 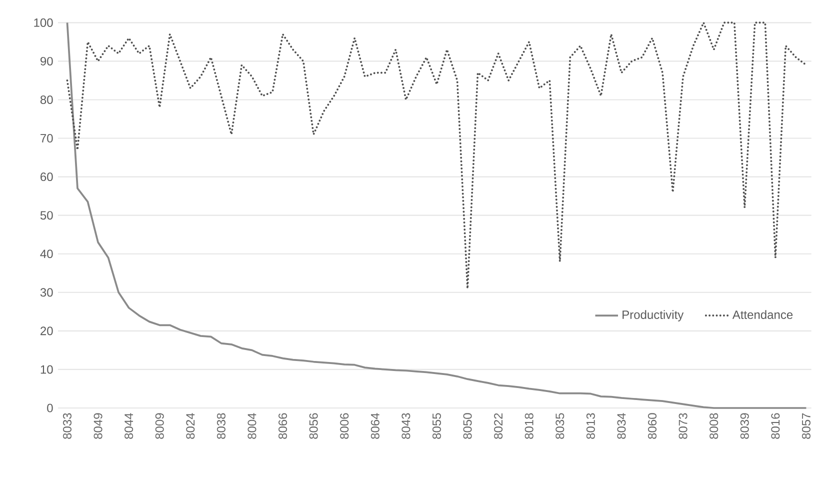 I want to click on x-tick-label: 8057, so click(x=806, y=426).